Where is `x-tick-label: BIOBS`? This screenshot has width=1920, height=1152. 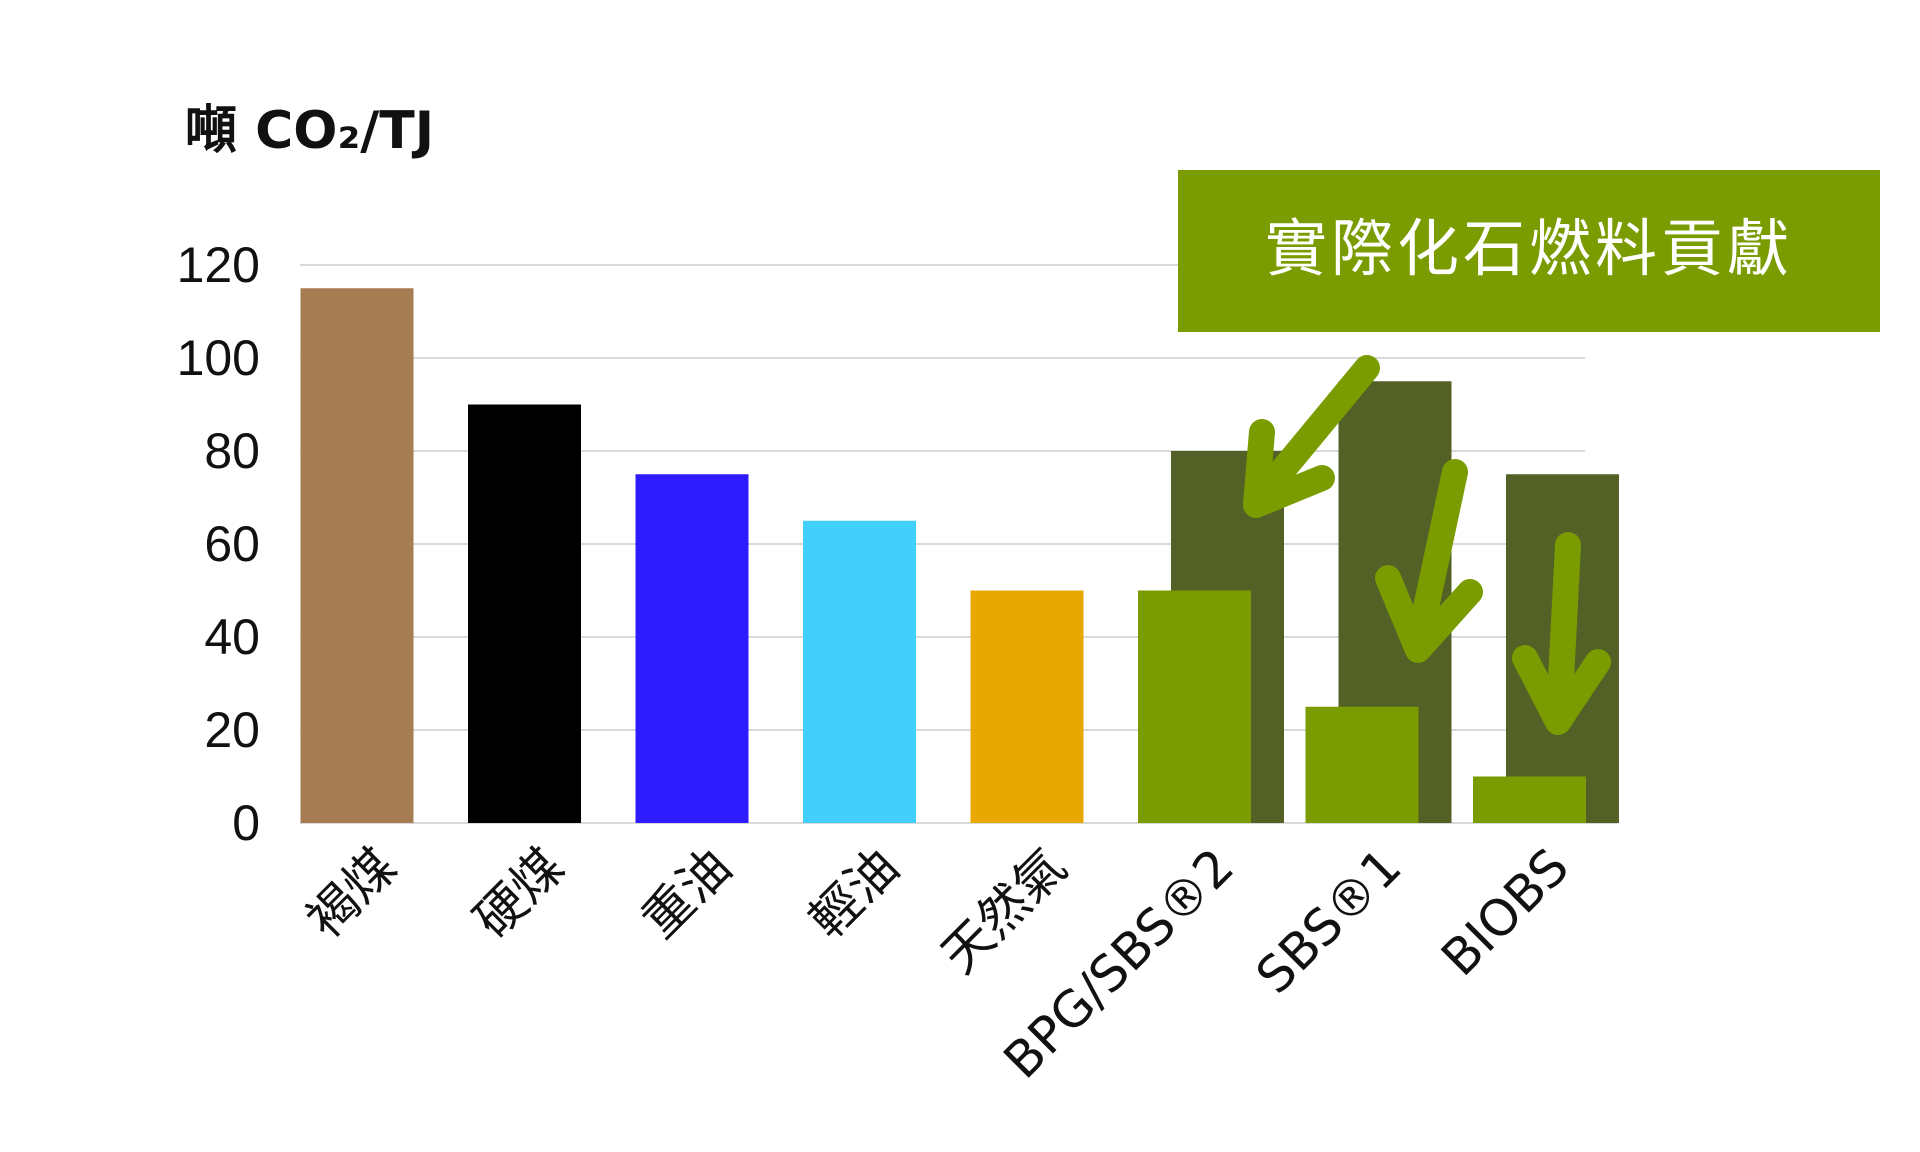 x-tick-label: BIOBS is located at coordinates (1505, 912).